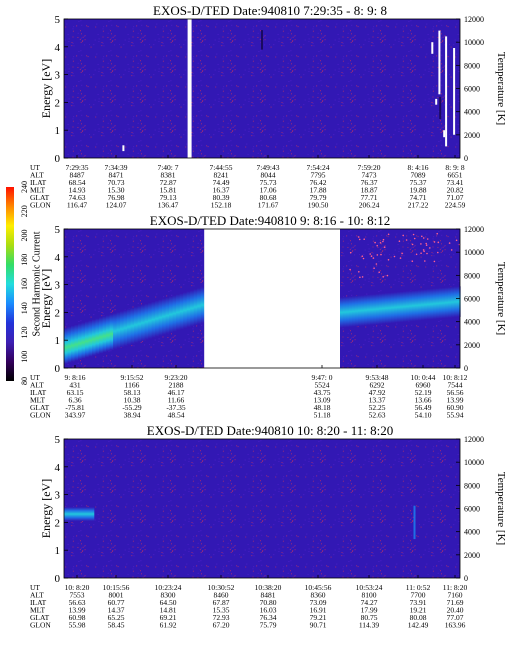 The height and width of the screenshot is (649, 505). Describe the element at coordinates (474, 229) in the screenshot. I see `y2-tick-label: 12000` at that location.